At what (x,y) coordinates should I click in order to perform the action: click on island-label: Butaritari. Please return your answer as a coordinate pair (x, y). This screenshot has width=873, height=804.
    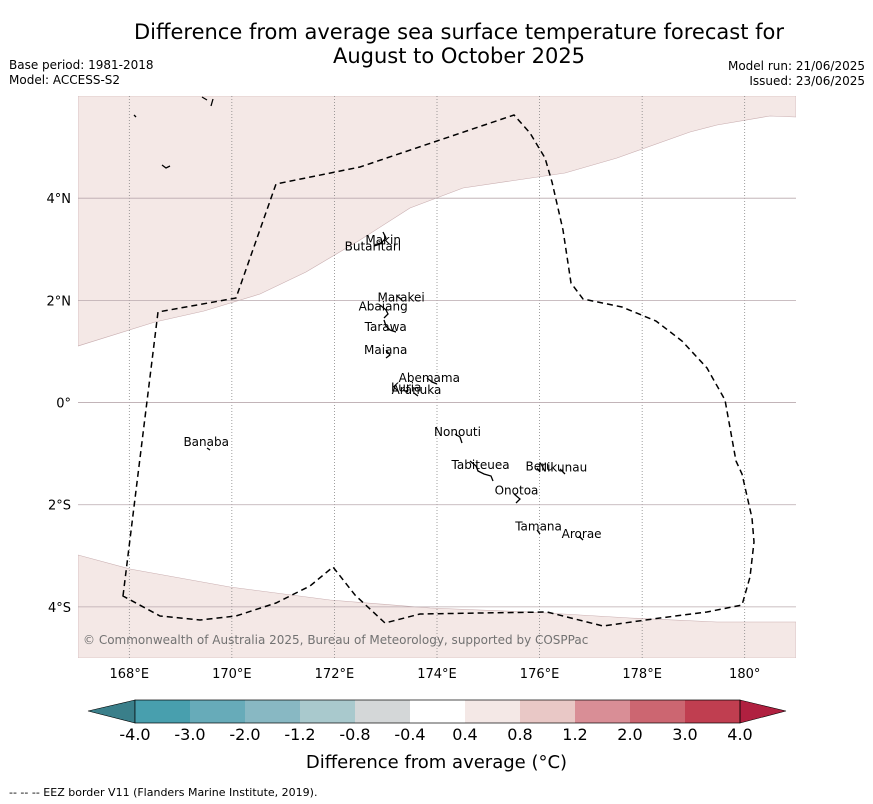
    Looking at the image, I should click on (373, 246).